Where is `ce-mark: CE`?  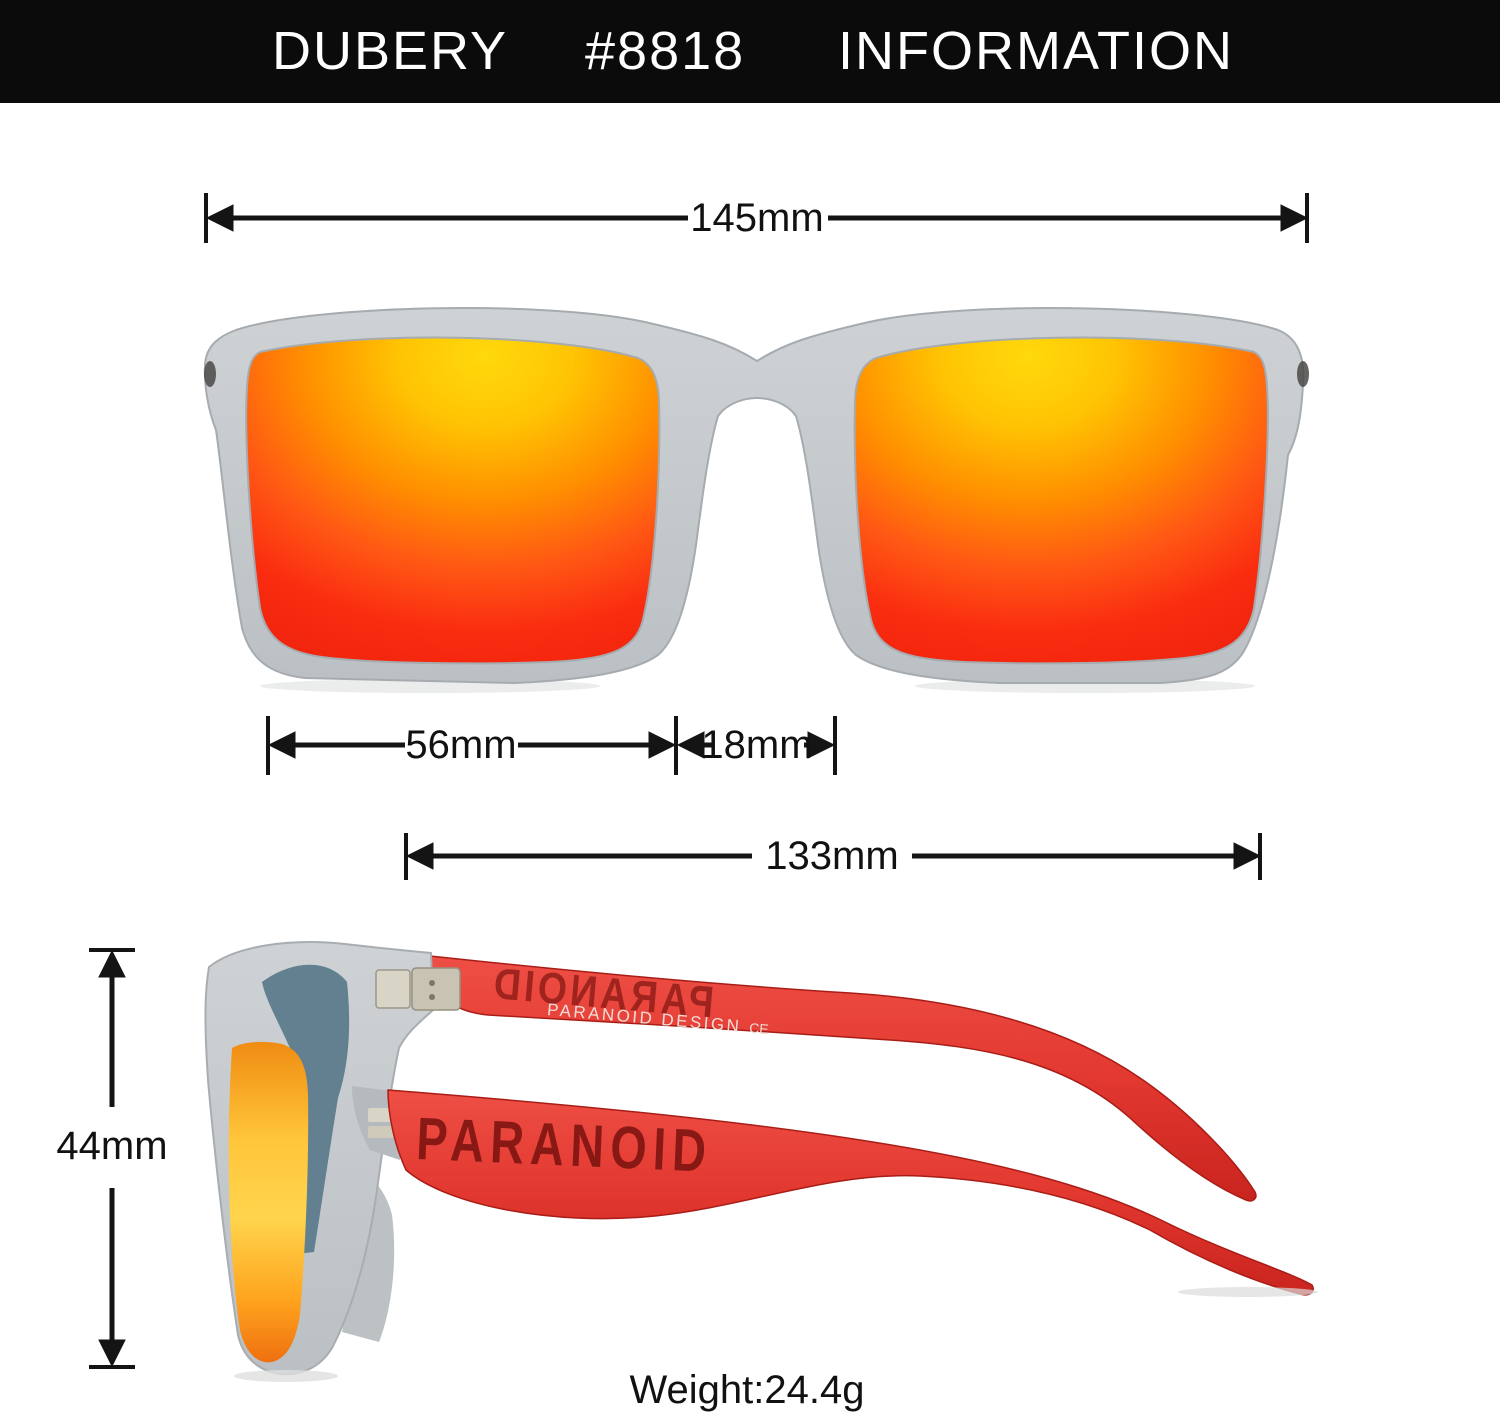
ce-mark: CE is located at coordinates (759, 1028).